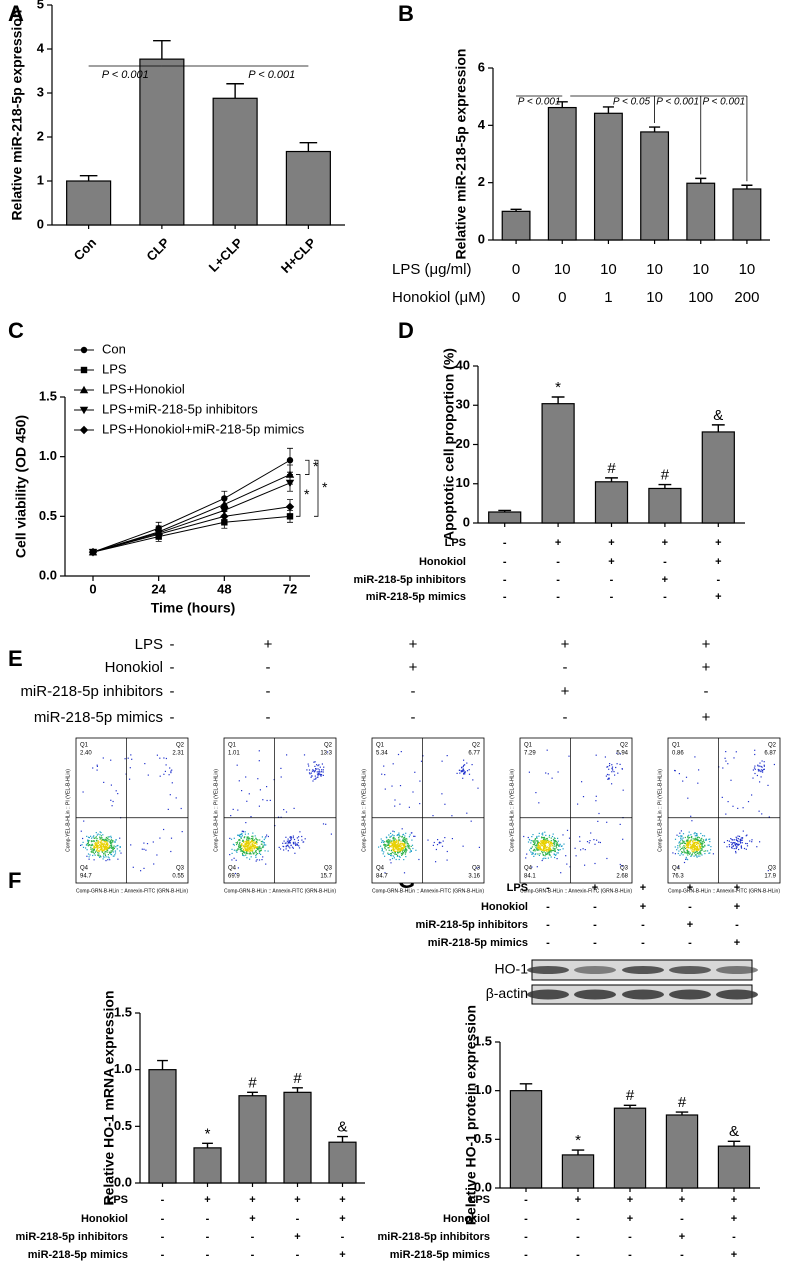 The image size is (787, 1262). Describe the element at coordinates (48, 455) in the screenshot. I see `y-tick-label: 1.0` at that location.